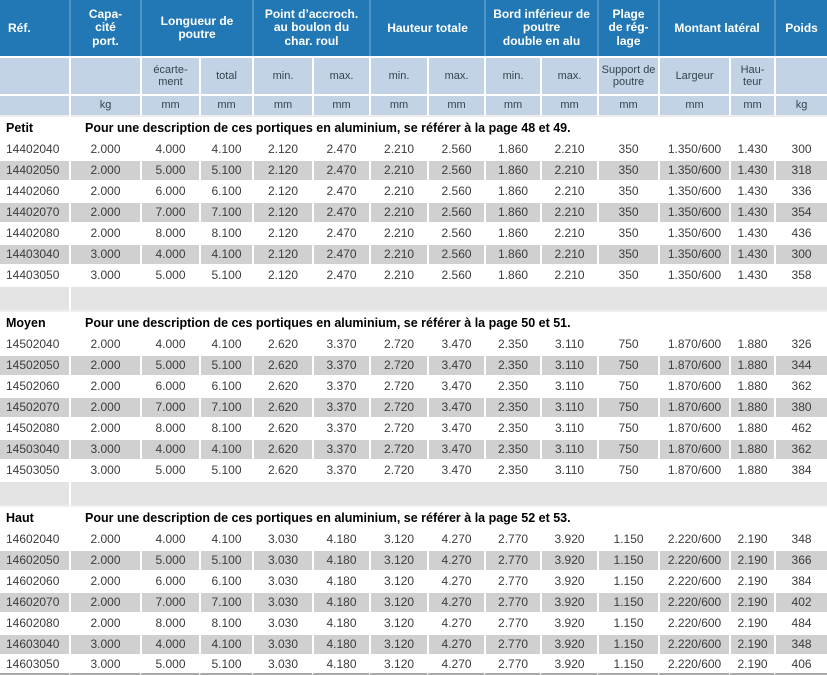 The width and height of the screenshot is (827, 675). I want to click on col-subheader: Support de poutre, so click(628, 75).